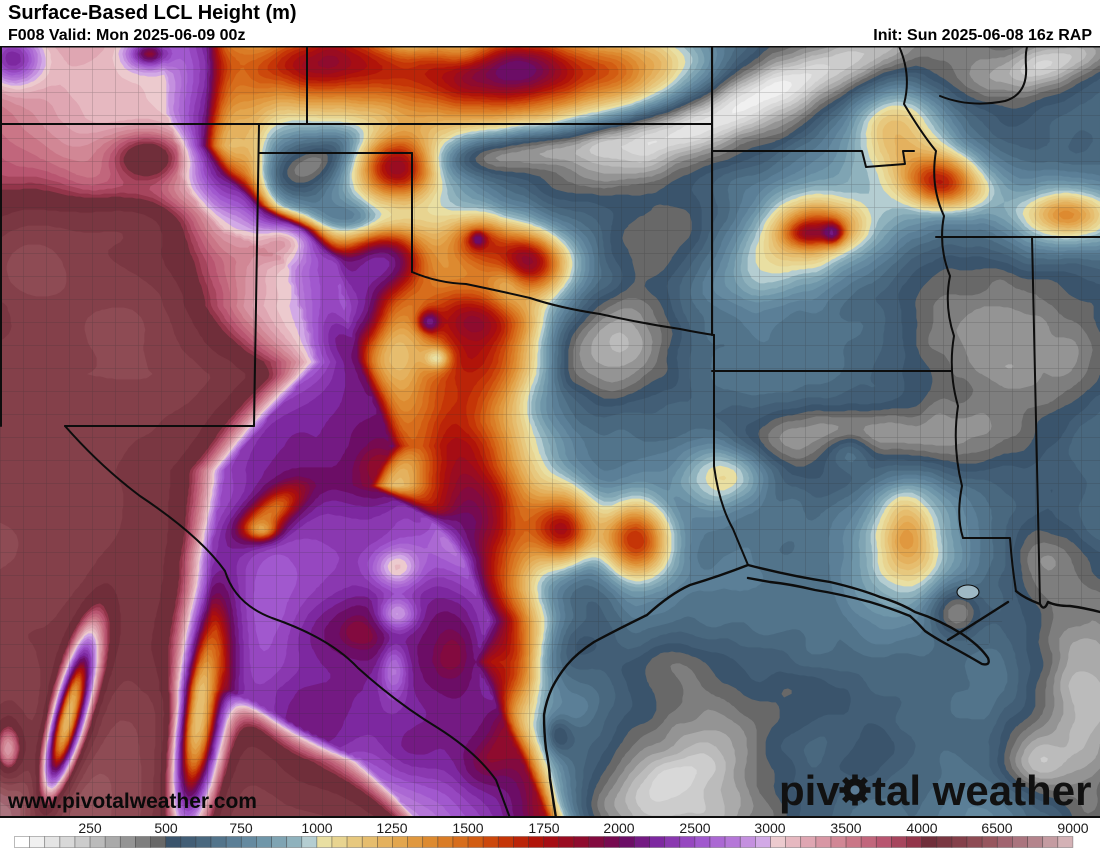 Image resolution: width=1100 pixels, height=850 pixels. Describe the element at coordinates (981, 790) in the screenshot. I see `svg-text: tal weather` at that location.